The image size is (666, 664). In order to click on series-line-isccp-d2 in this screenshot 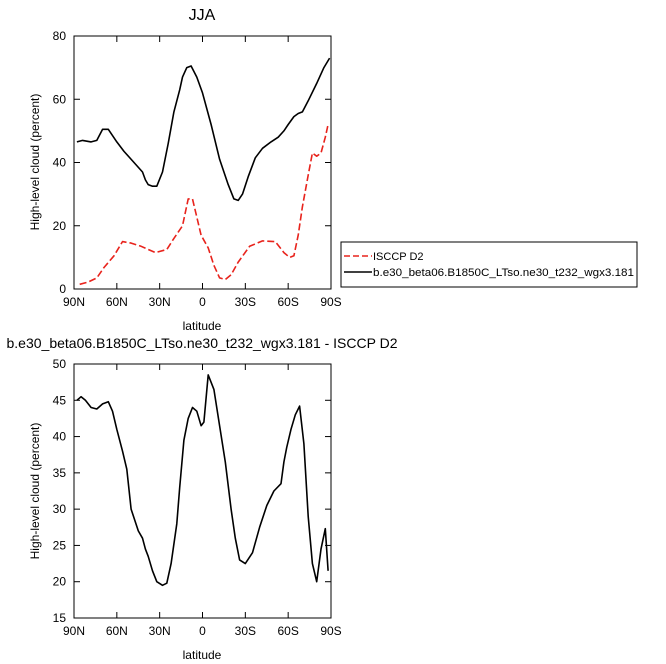, I will do `click(204, 205)`.